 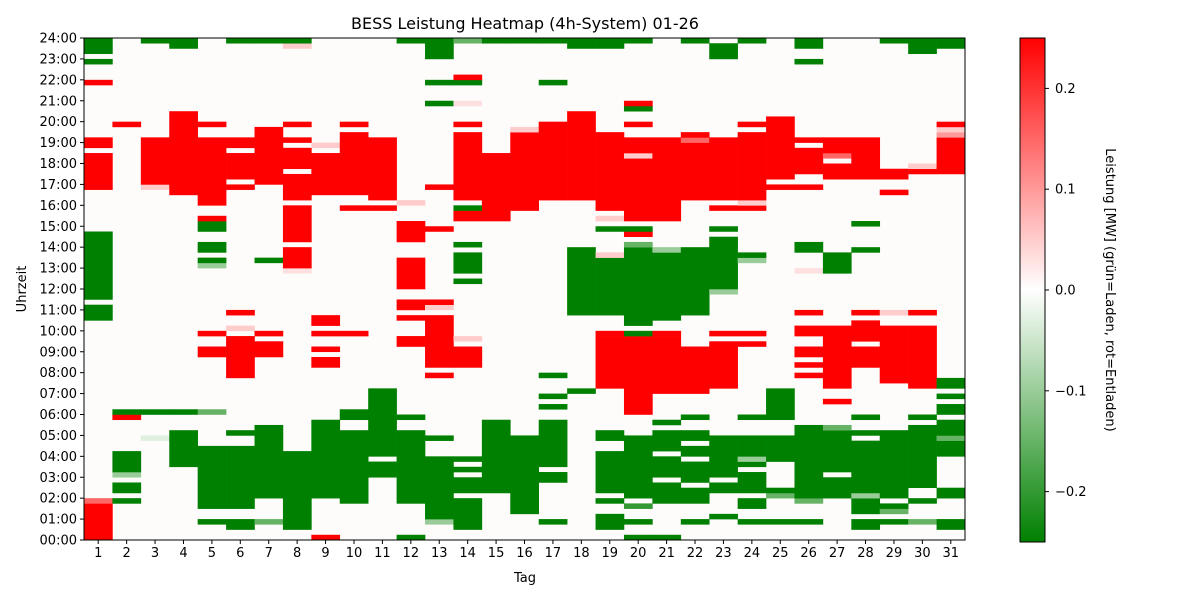 What do you see at coordinates (58, 520) in the screenshot?
I see `y-tick-label: 01:00` at bounding box center [58, 520].